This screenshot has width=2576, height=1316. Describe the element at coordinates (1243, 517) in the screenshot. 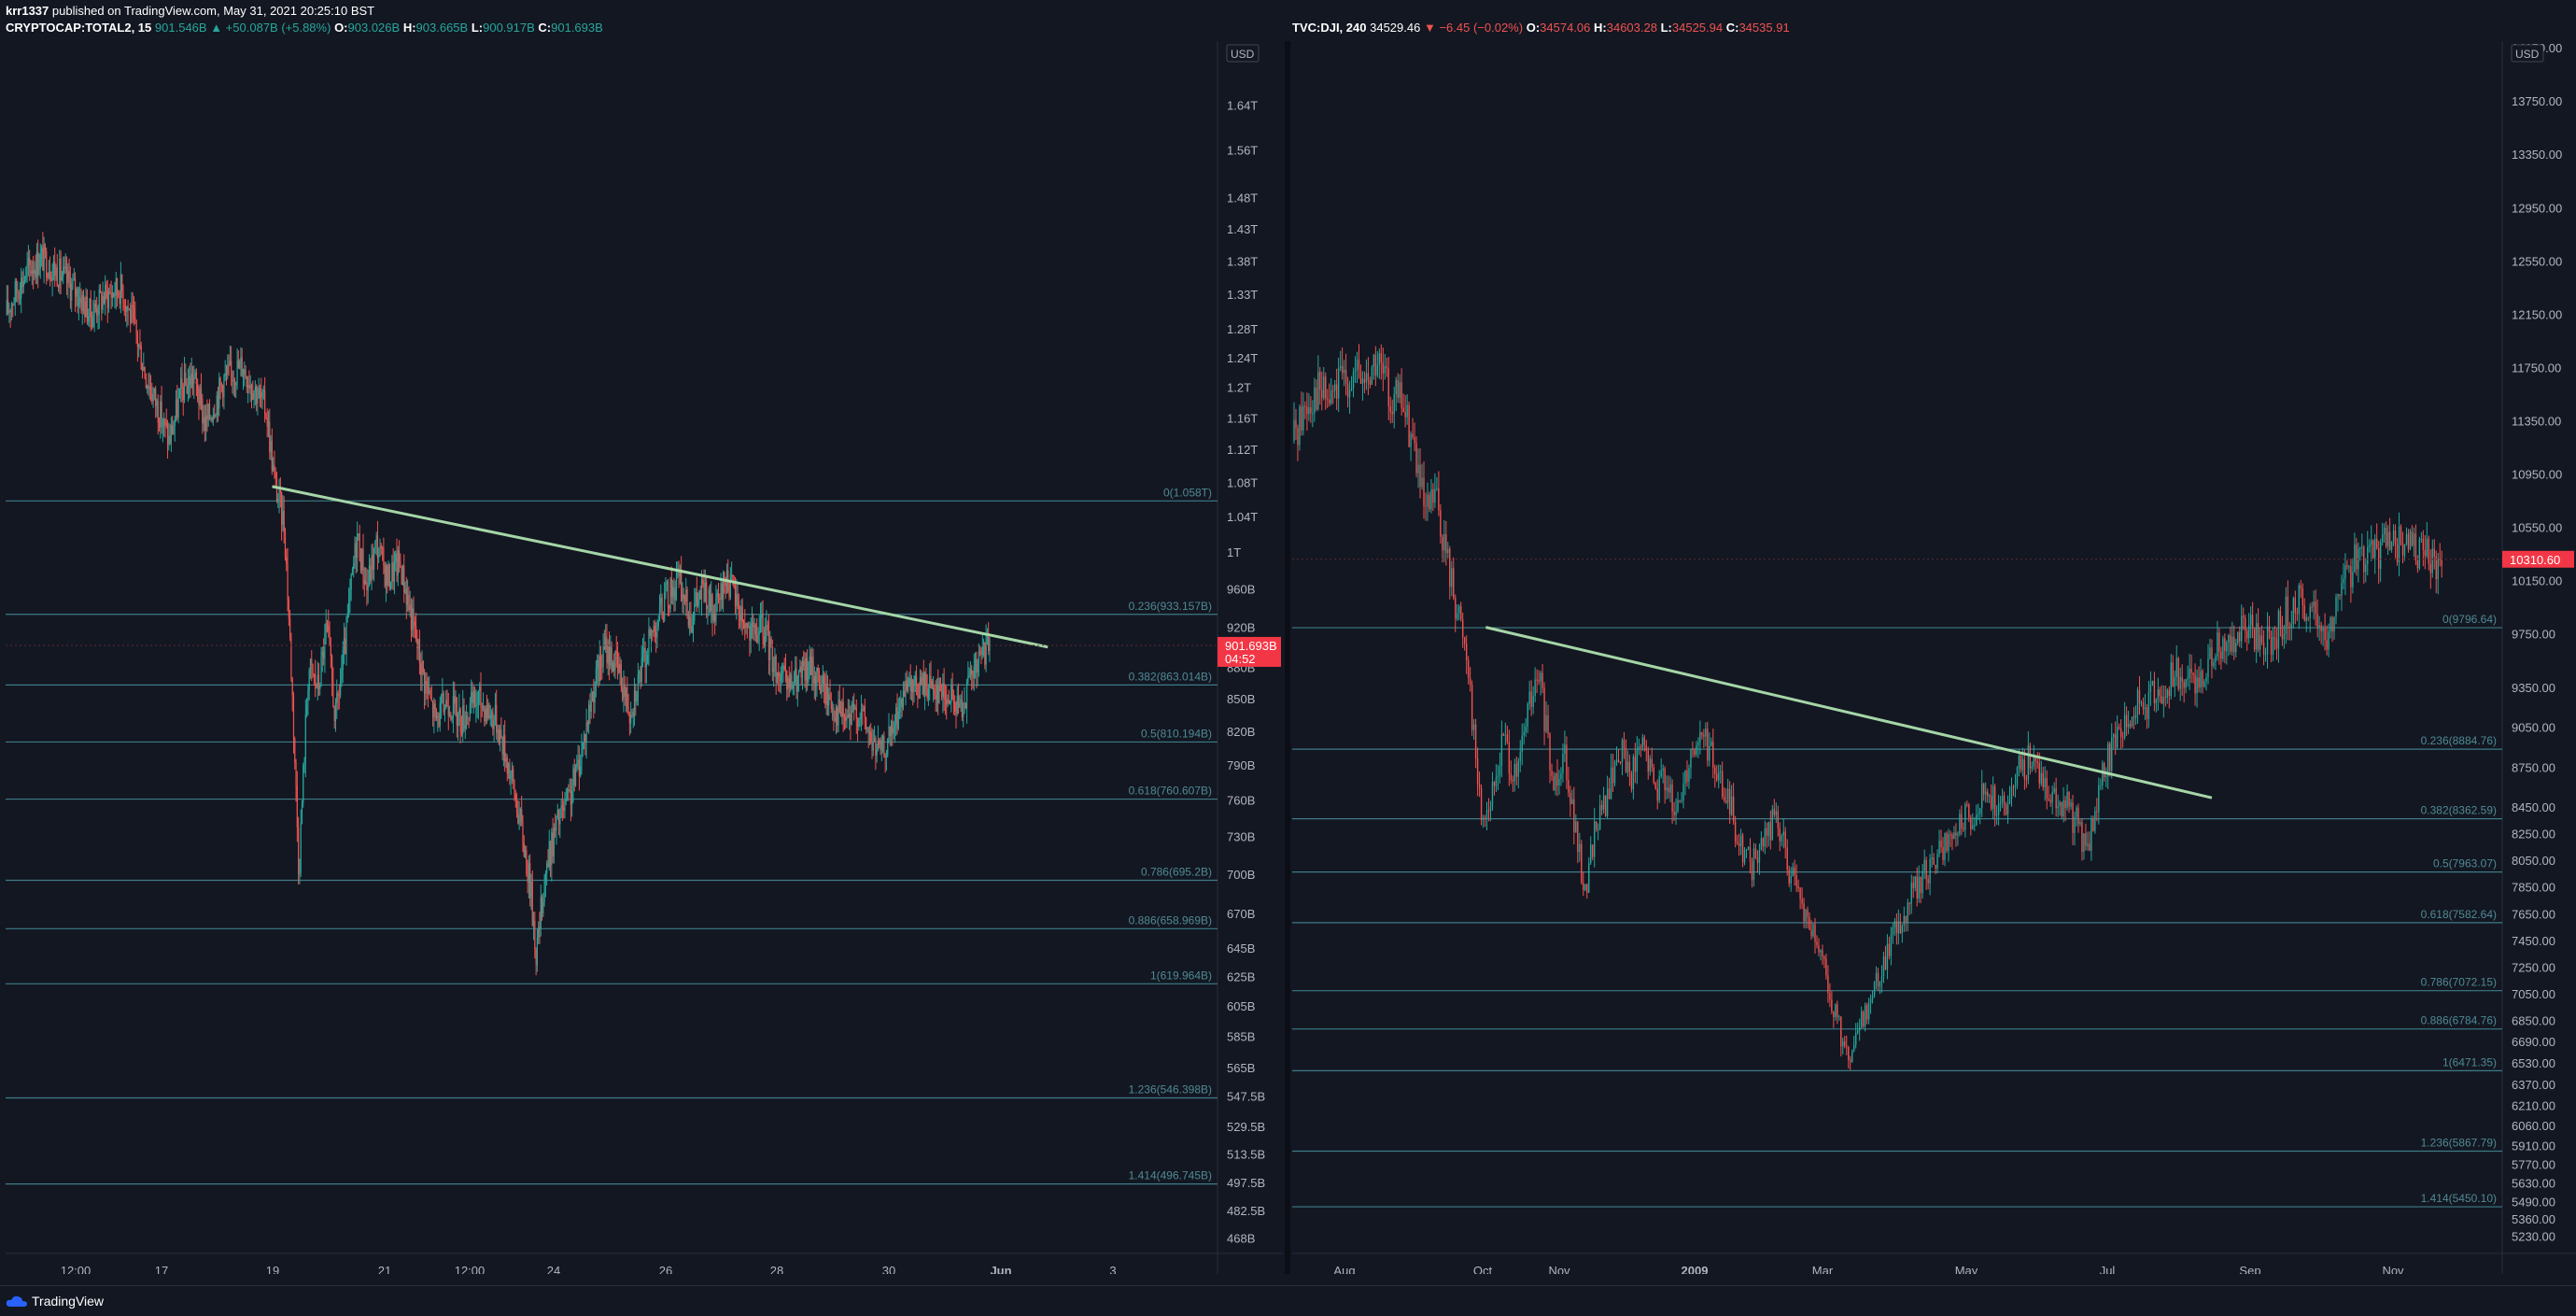

I see `y-tick-label: 1.04T` at that location.